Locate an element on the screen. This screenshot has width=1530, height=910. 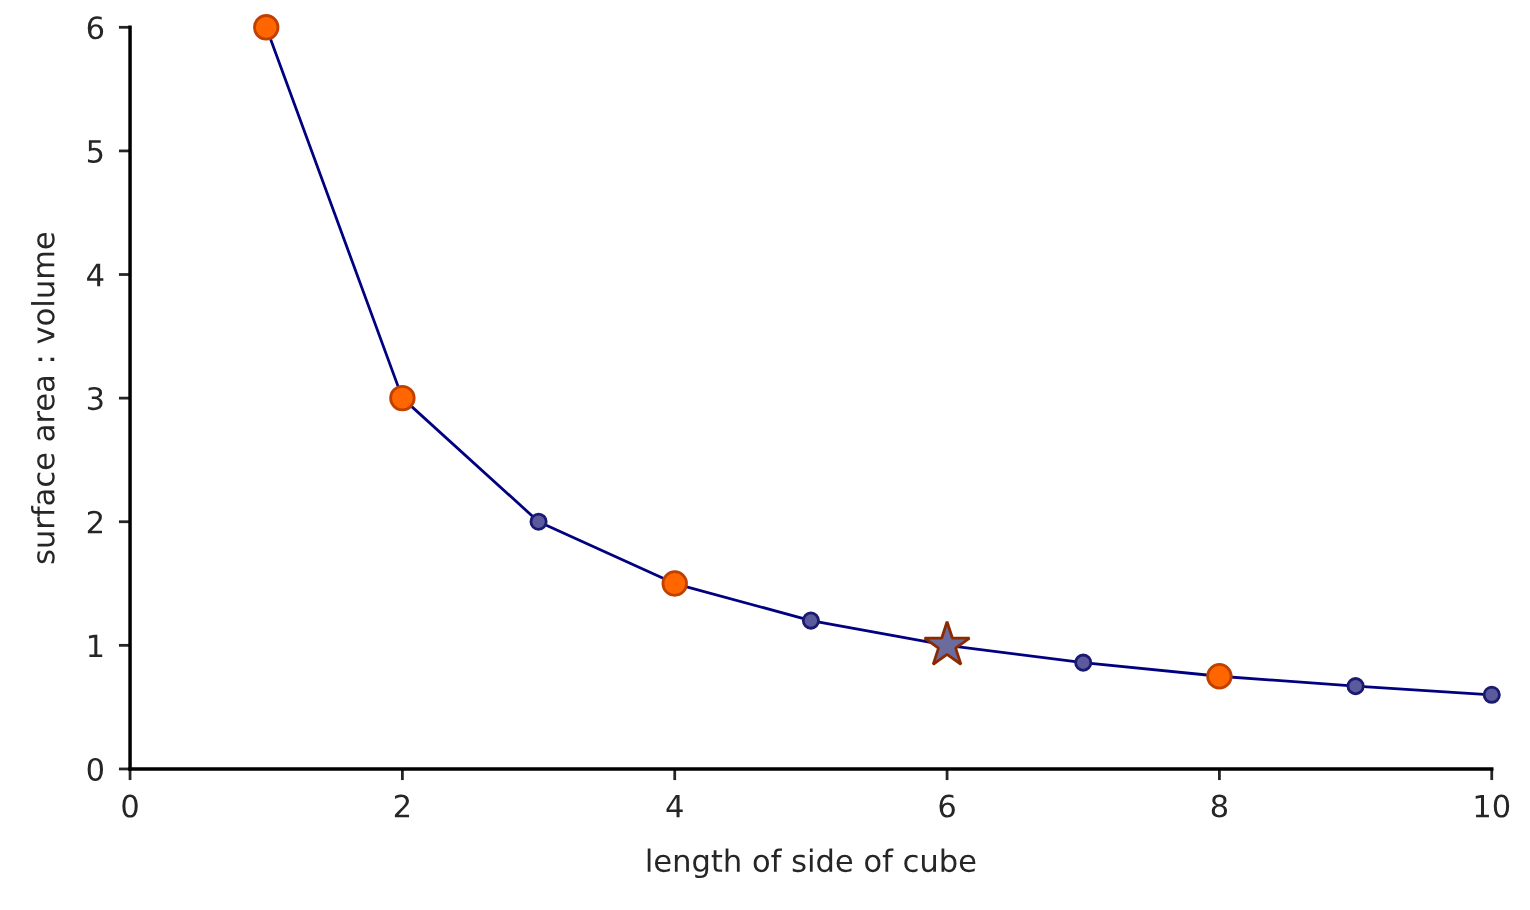
y-tick-label: 4 is located at coordinates (95, 275).